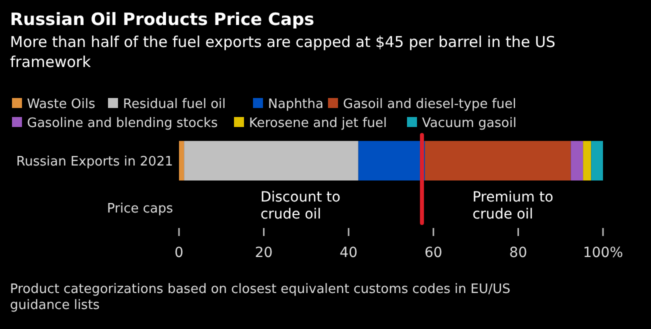 The height and width of the screenshot is (329, 651). Describe the element at coordinates (300, 205) in the screenshot. I see `annotation: Discount to crude oil` at that location.